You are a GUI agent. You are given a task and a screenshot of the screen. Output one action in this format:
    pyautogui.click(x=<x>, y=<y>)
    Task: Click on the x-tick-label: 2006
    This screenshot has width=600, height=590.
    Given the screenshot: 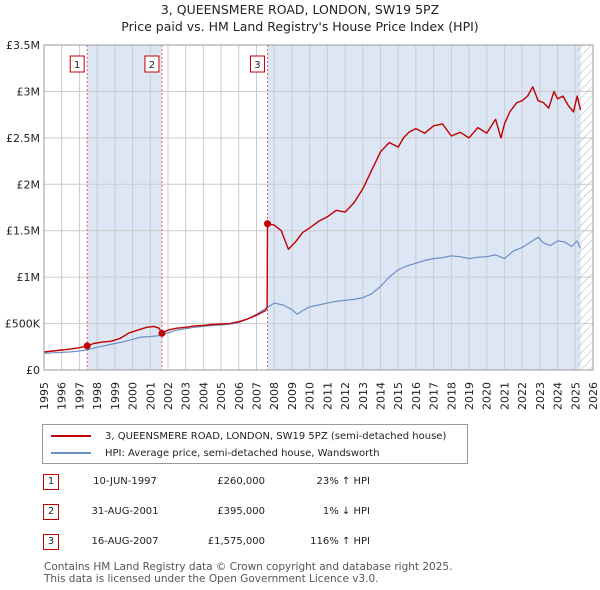 What is the action you would take?
    pyautogui.click(x=239, y=396)
    